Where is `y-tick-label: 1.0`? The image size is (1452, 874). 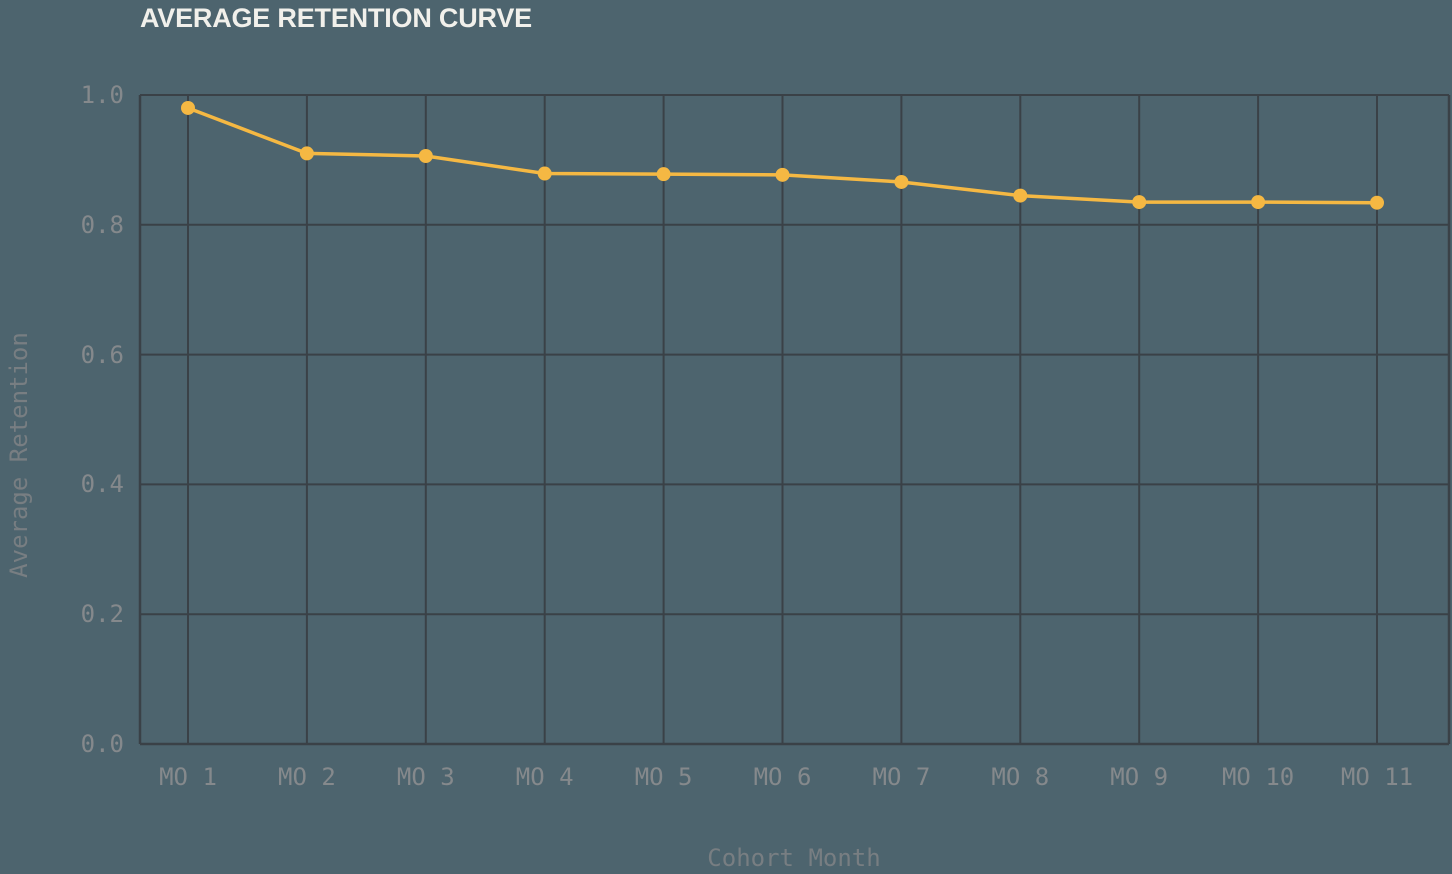 y-tick-label: 1.0 is located at coordinates (102, 95).